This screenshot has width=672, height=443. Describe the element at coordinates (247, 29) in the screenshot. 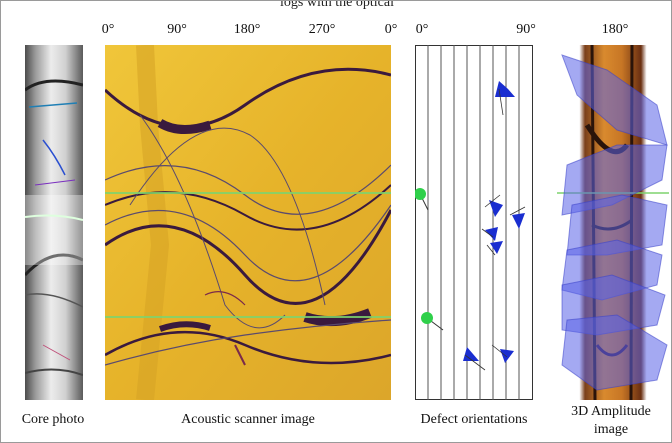

I see `scanner-tick-180: 180°` at that location.